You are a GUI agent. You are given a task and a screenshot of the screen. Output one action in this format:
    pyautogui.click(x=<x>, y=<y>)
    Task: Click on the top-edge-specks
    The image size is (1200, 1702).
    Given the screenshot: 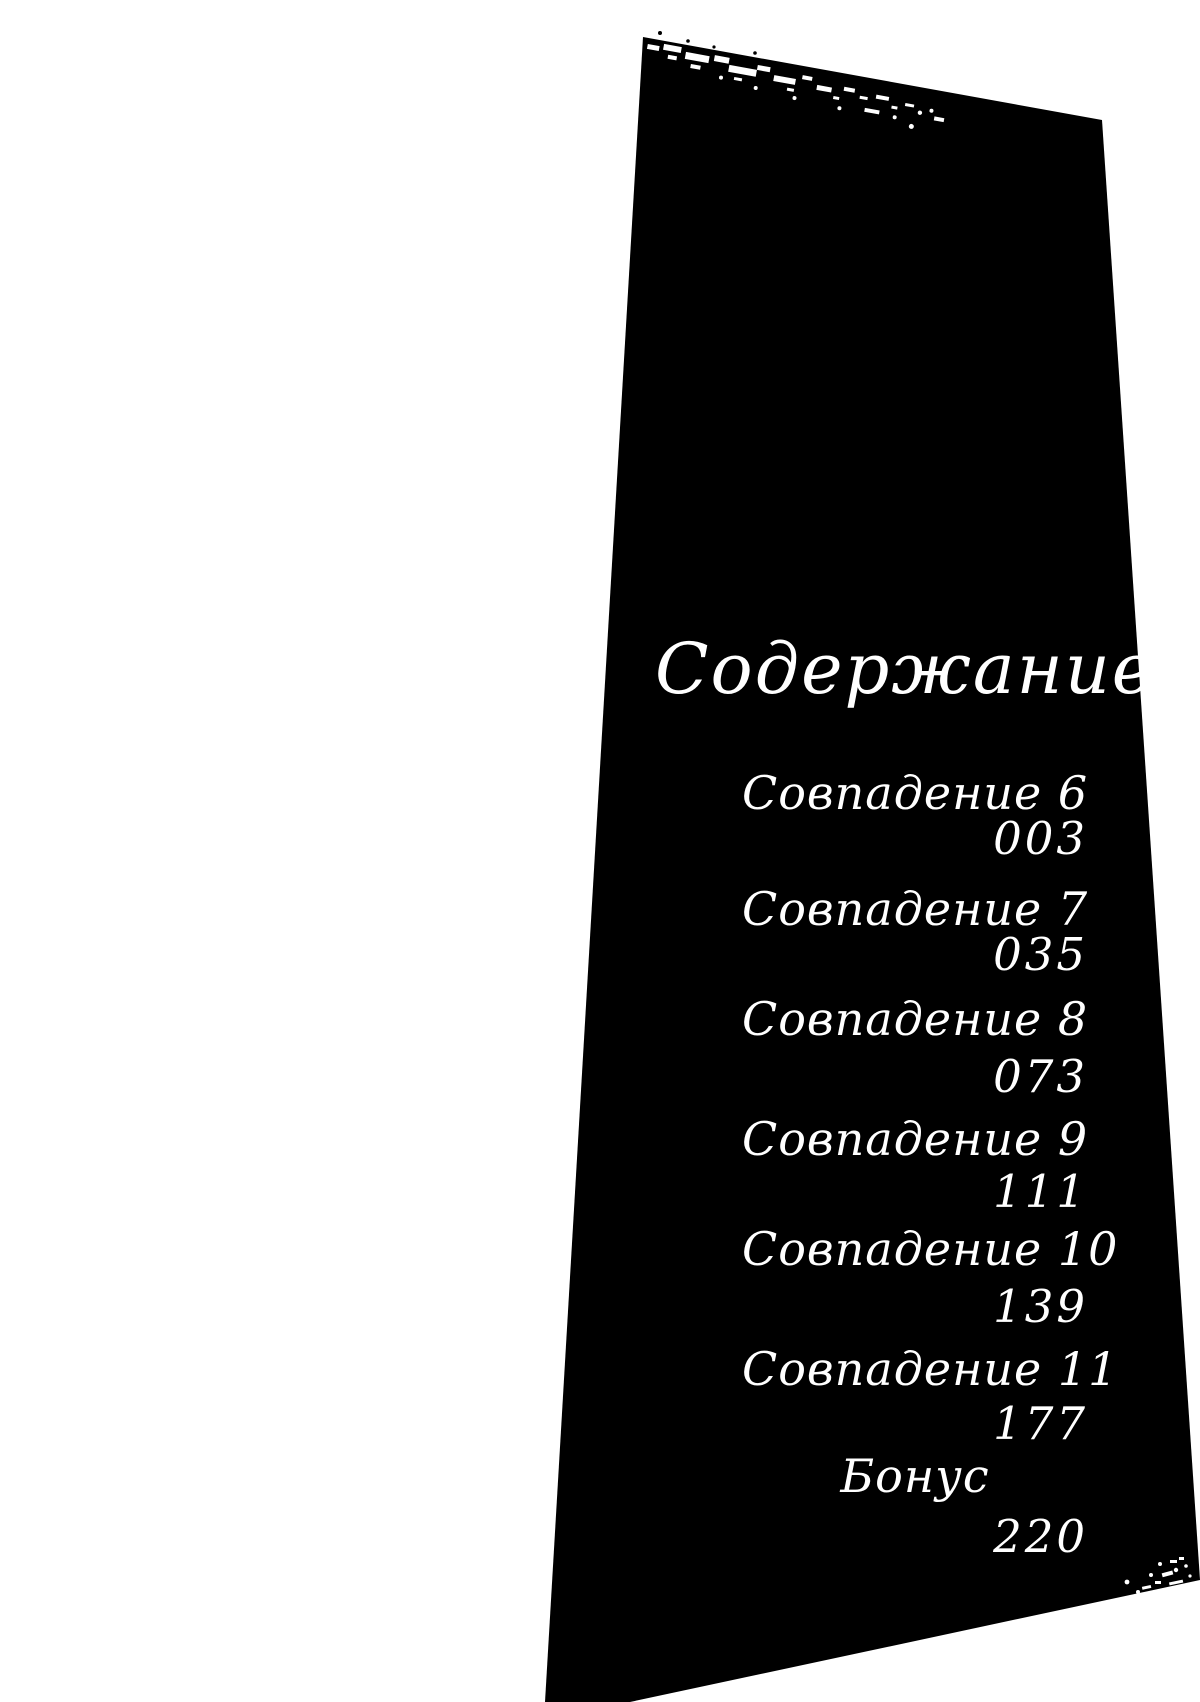 What is the action you would take?
    pyautogui.click(x=707, y=43)
    